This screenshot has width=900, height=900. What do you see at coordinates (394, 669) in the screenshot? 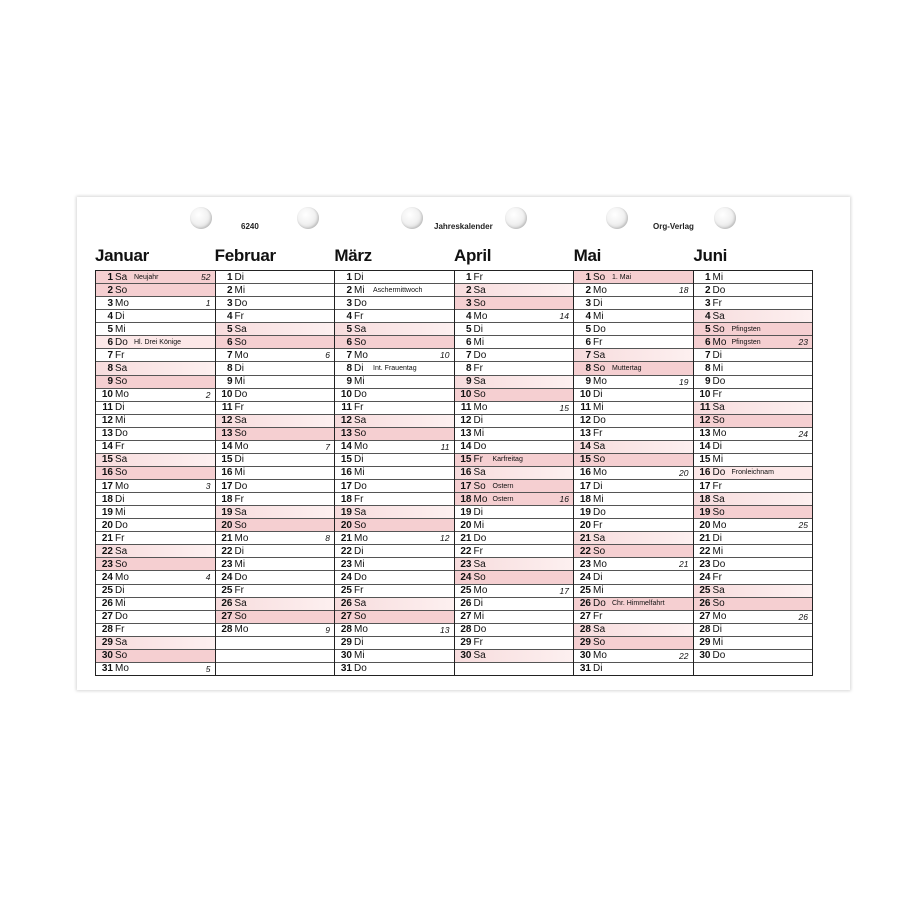
I see `day-row: 31 Do` at bounding box center [394, 669].